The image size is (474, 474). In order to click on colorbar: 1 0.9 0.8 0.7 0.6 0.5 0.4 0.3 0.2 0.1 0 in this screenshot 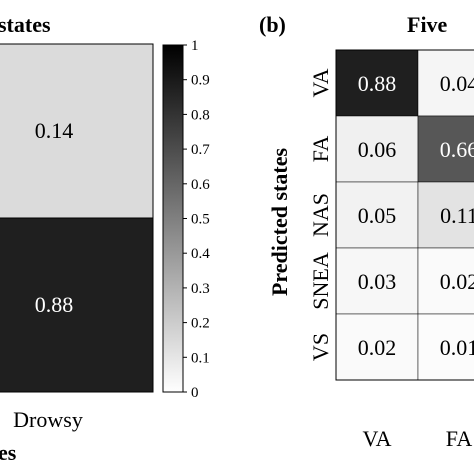, I will do `click(186, 219)`.